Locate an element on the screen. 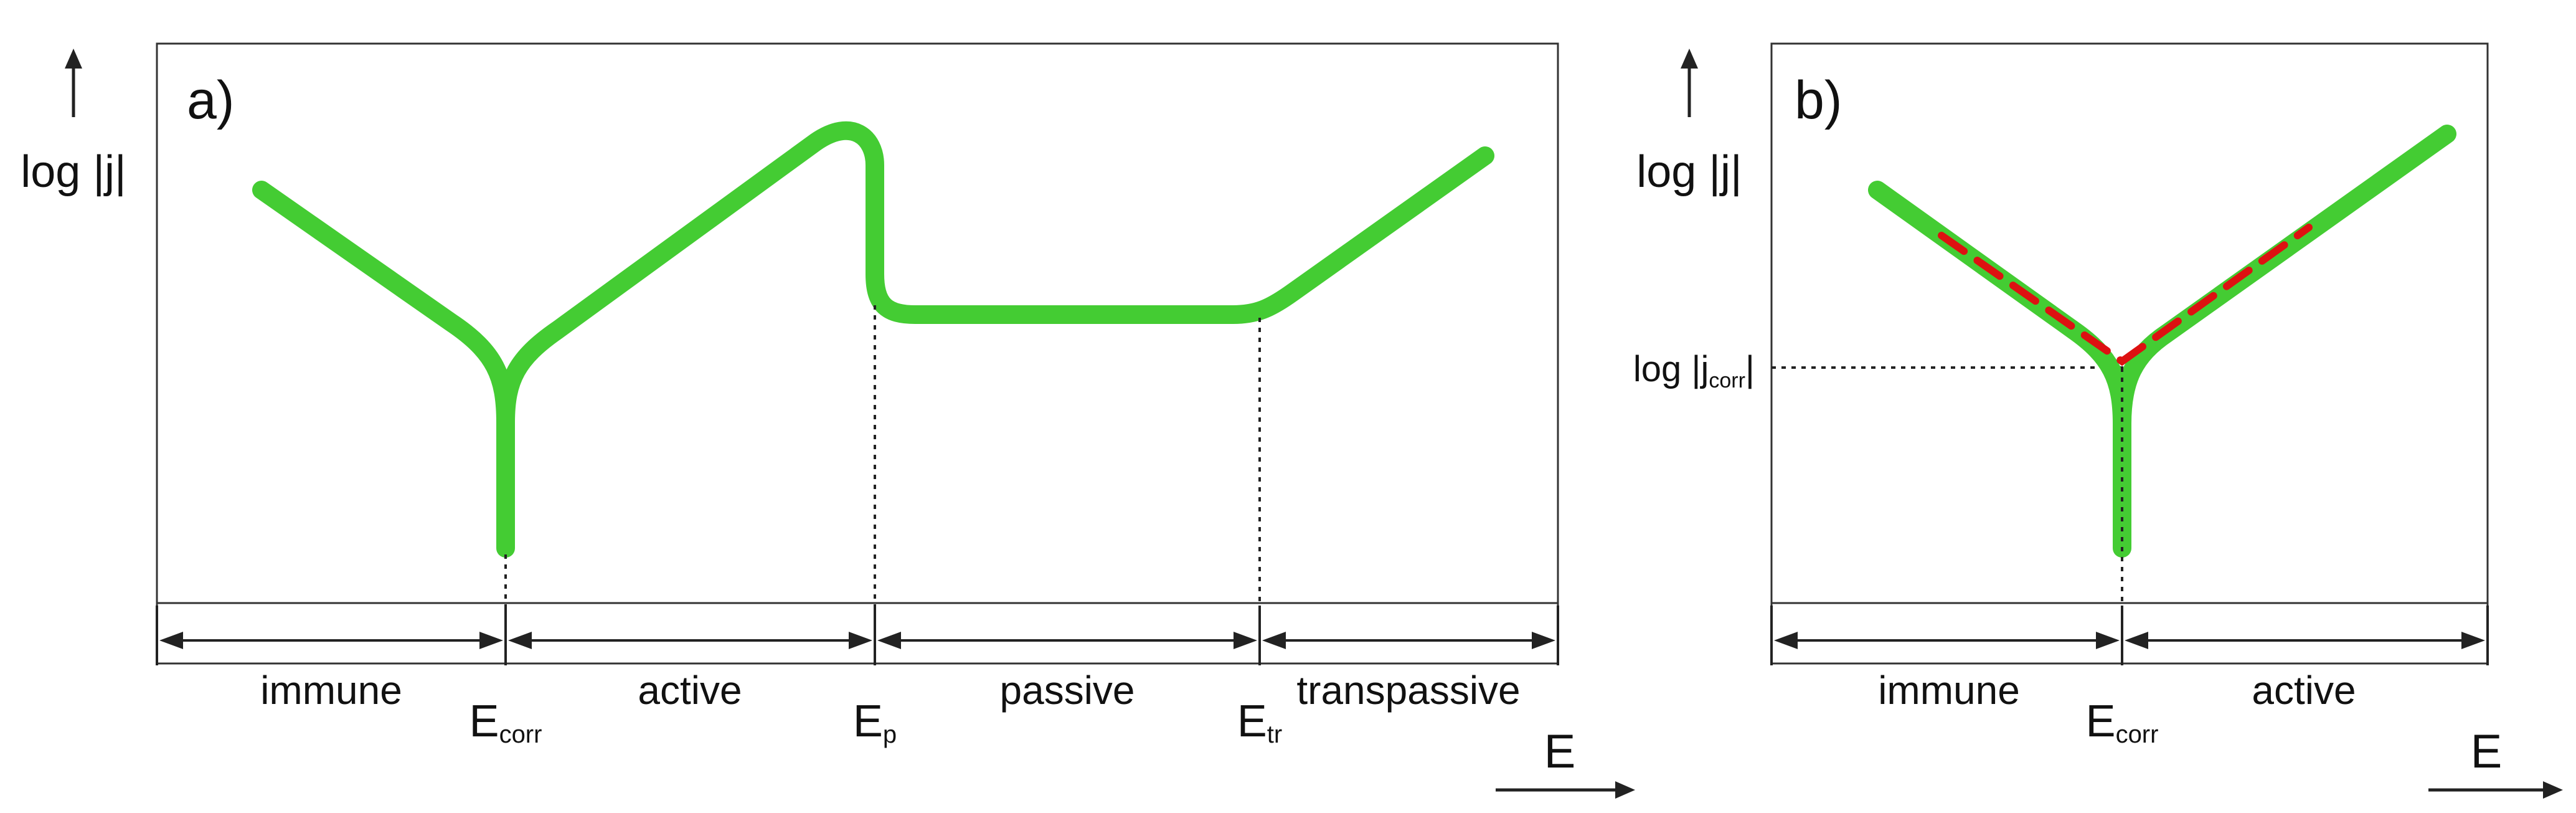 The image size is (2576, 813). panel-b-xlabel: E is located at coordinates (2487, 751).